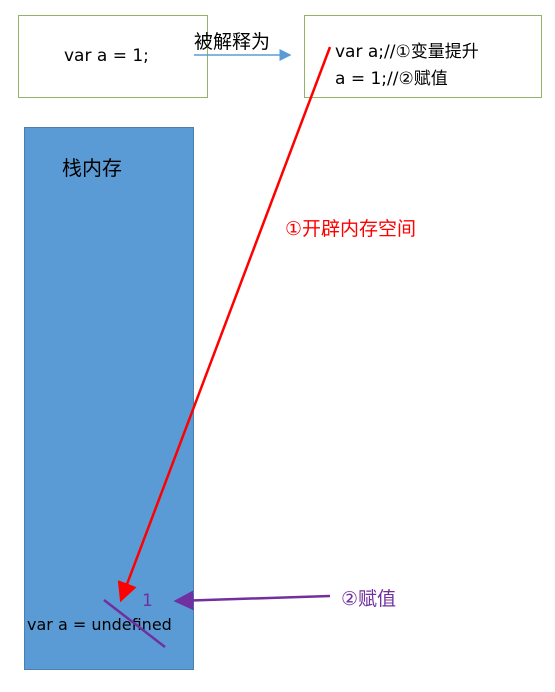 The height and width of the screenshot is (692, 555). What do you see at coordinates (369, 599) in the screenshot?
I see `assign-annotation: ②赋值` at bounding box center [369, 599].